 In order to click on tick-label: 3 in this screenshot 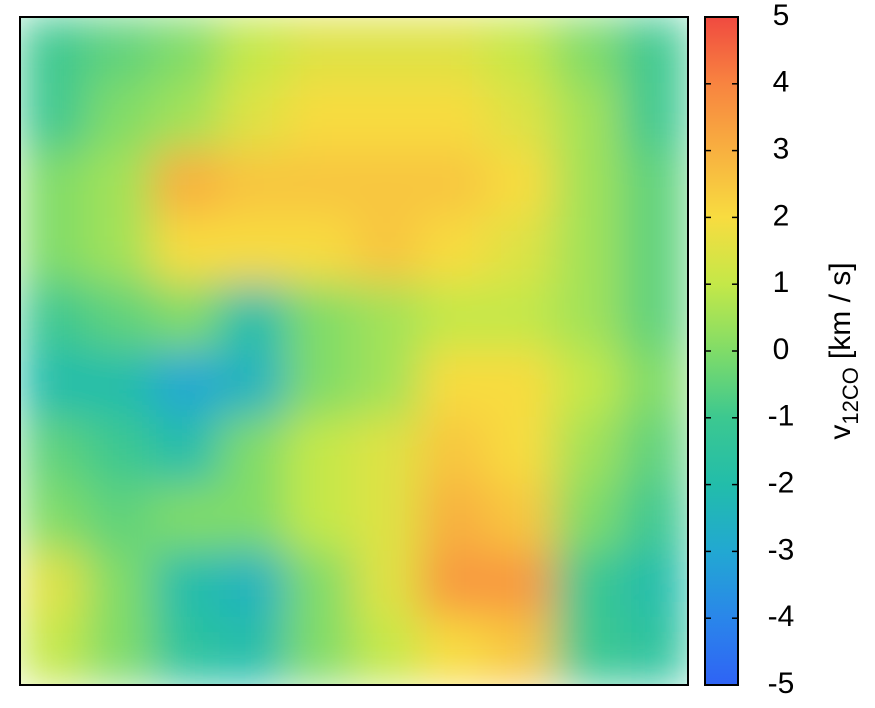, I will do `click(781, 149)`.